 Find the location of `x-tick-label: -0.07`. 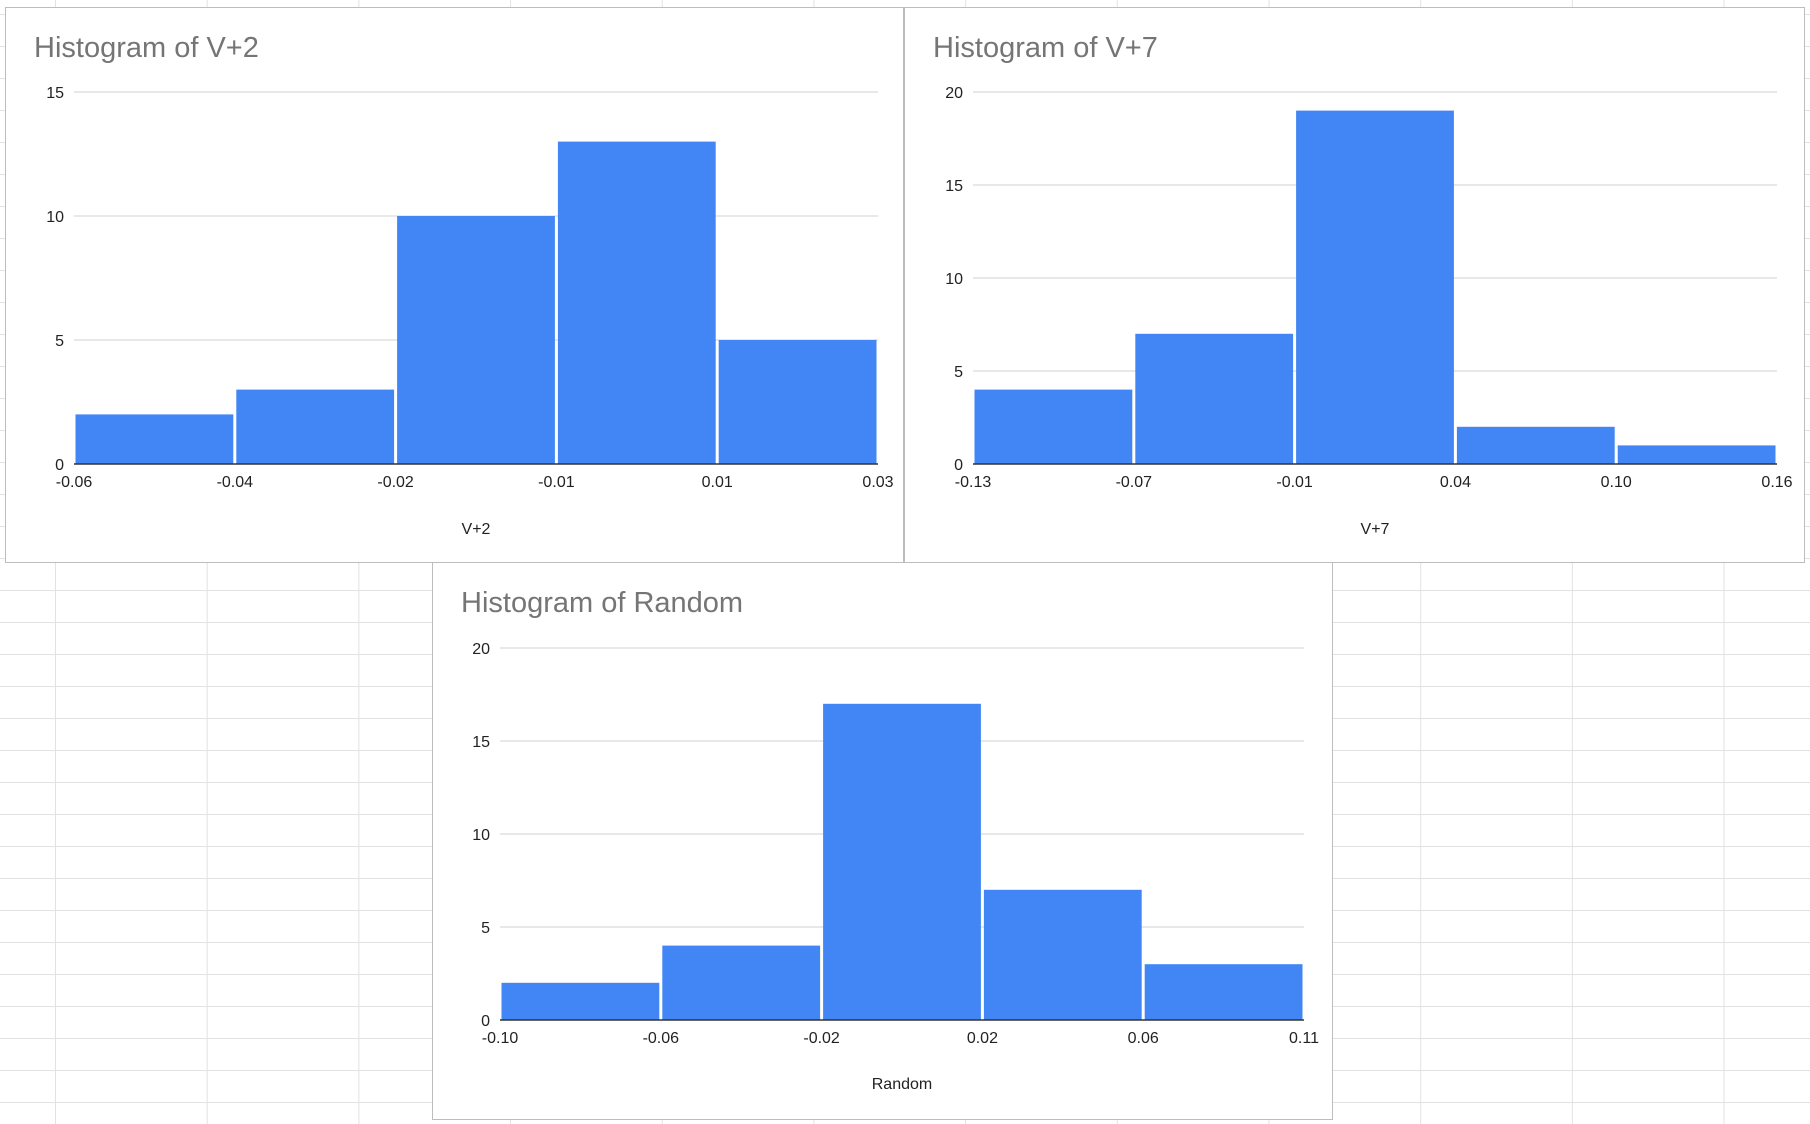

x-tick-label: -0.07 is located at coordinates (1134, 482).